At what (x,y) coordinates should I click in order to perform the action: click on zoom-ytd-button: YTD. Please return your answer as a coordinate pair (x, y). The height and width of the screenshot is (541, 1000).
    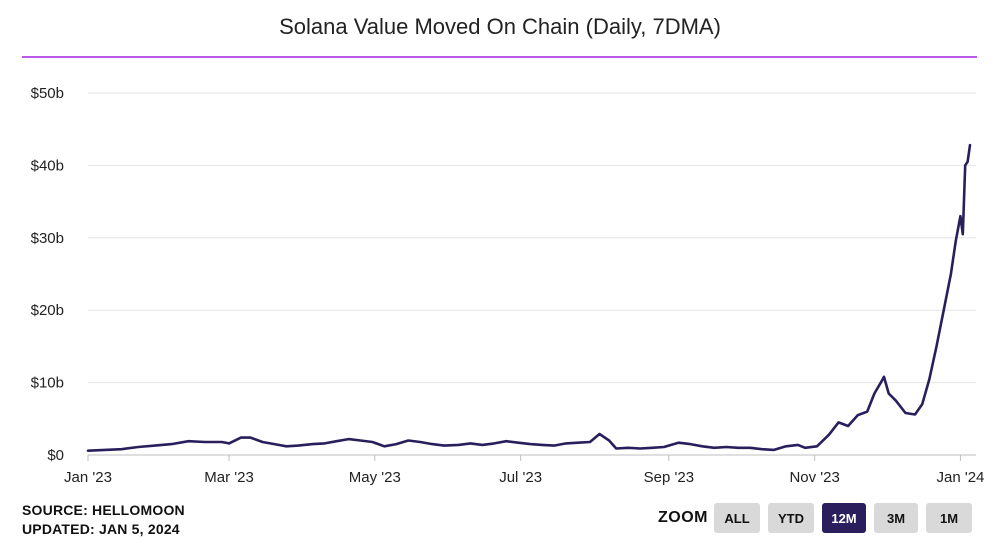
    Looking at the image, I should click on (791, 518).